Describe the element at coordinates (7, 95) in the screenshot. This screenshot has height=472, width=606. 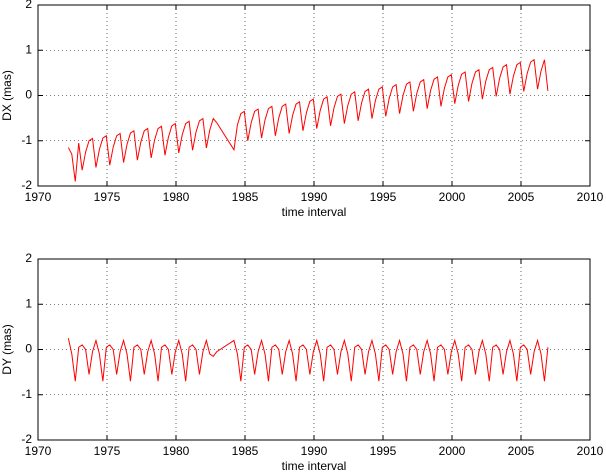
I see `y-axis-label: DX (mas)` at that location.